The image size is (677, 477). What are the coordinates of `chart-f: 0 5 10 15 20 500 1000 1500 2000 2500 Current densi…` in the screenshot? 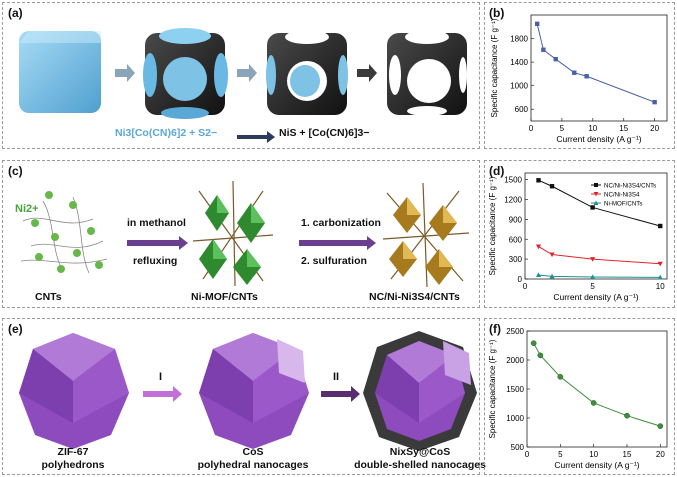 It's located at (578, 398).